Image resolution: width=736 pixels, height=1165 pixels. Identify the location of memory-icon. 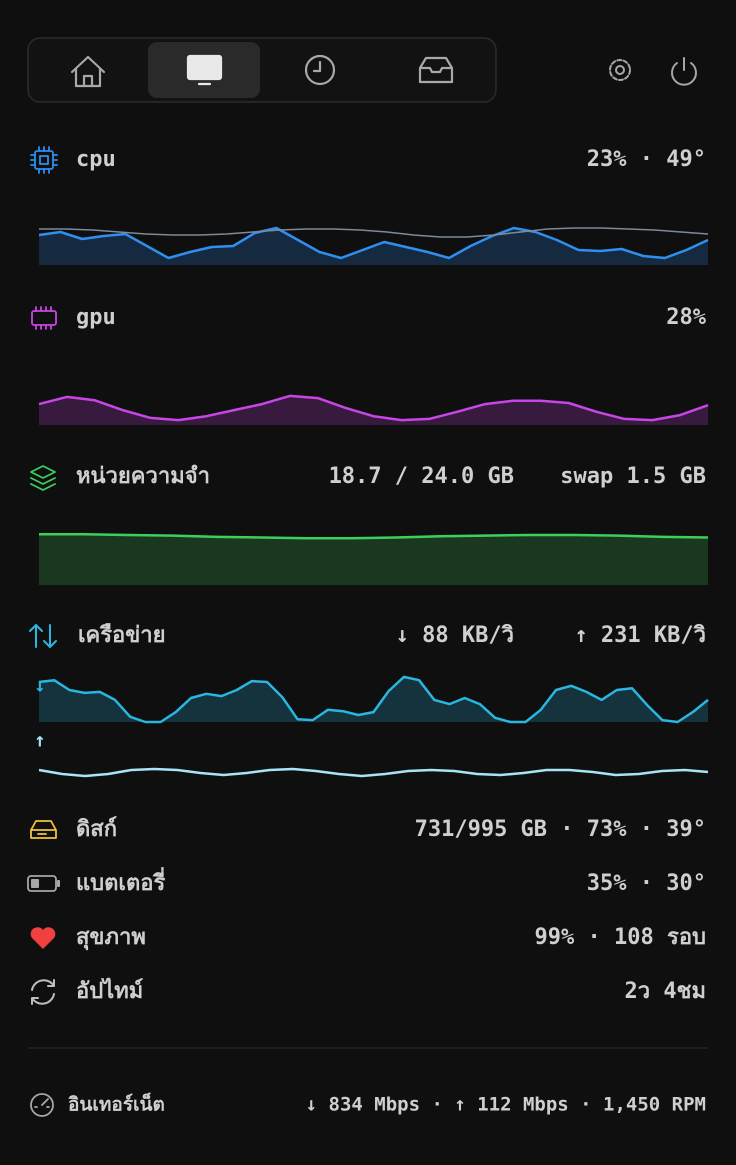
(43, 478).